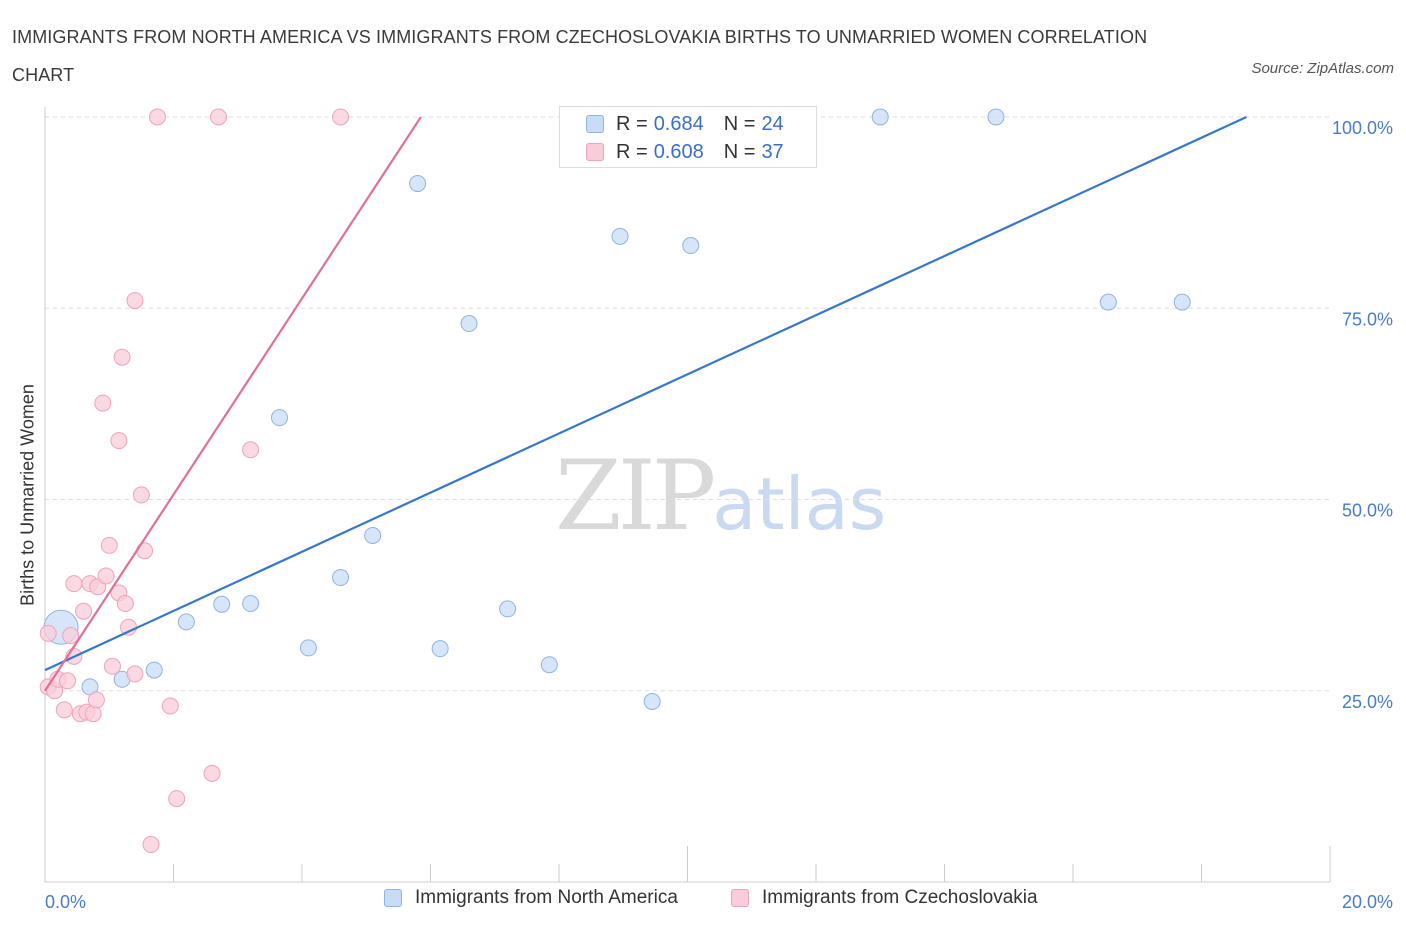 This screenshot has height=930, width=1406. I want to click on x-tick-label-right: 20.0%, so click(1367, 902).